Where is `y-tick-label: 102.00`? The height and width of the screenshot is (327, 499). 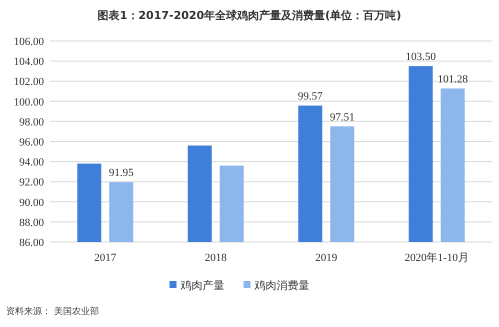 y-tick-label: 102.00 is located at coordinates (29, 82).